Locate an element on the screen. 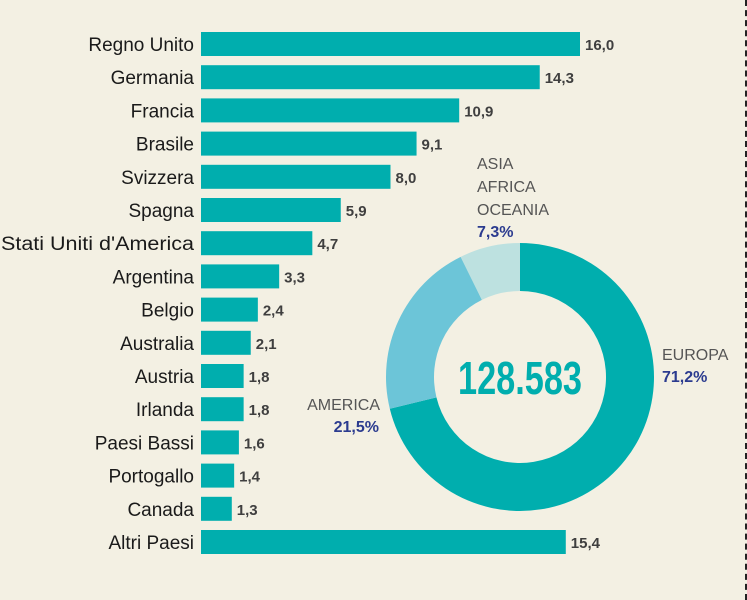 Image resolution: width=747 pixels, height=600 pixels. value-label: 1,4 is located at coordinates (250, 477).